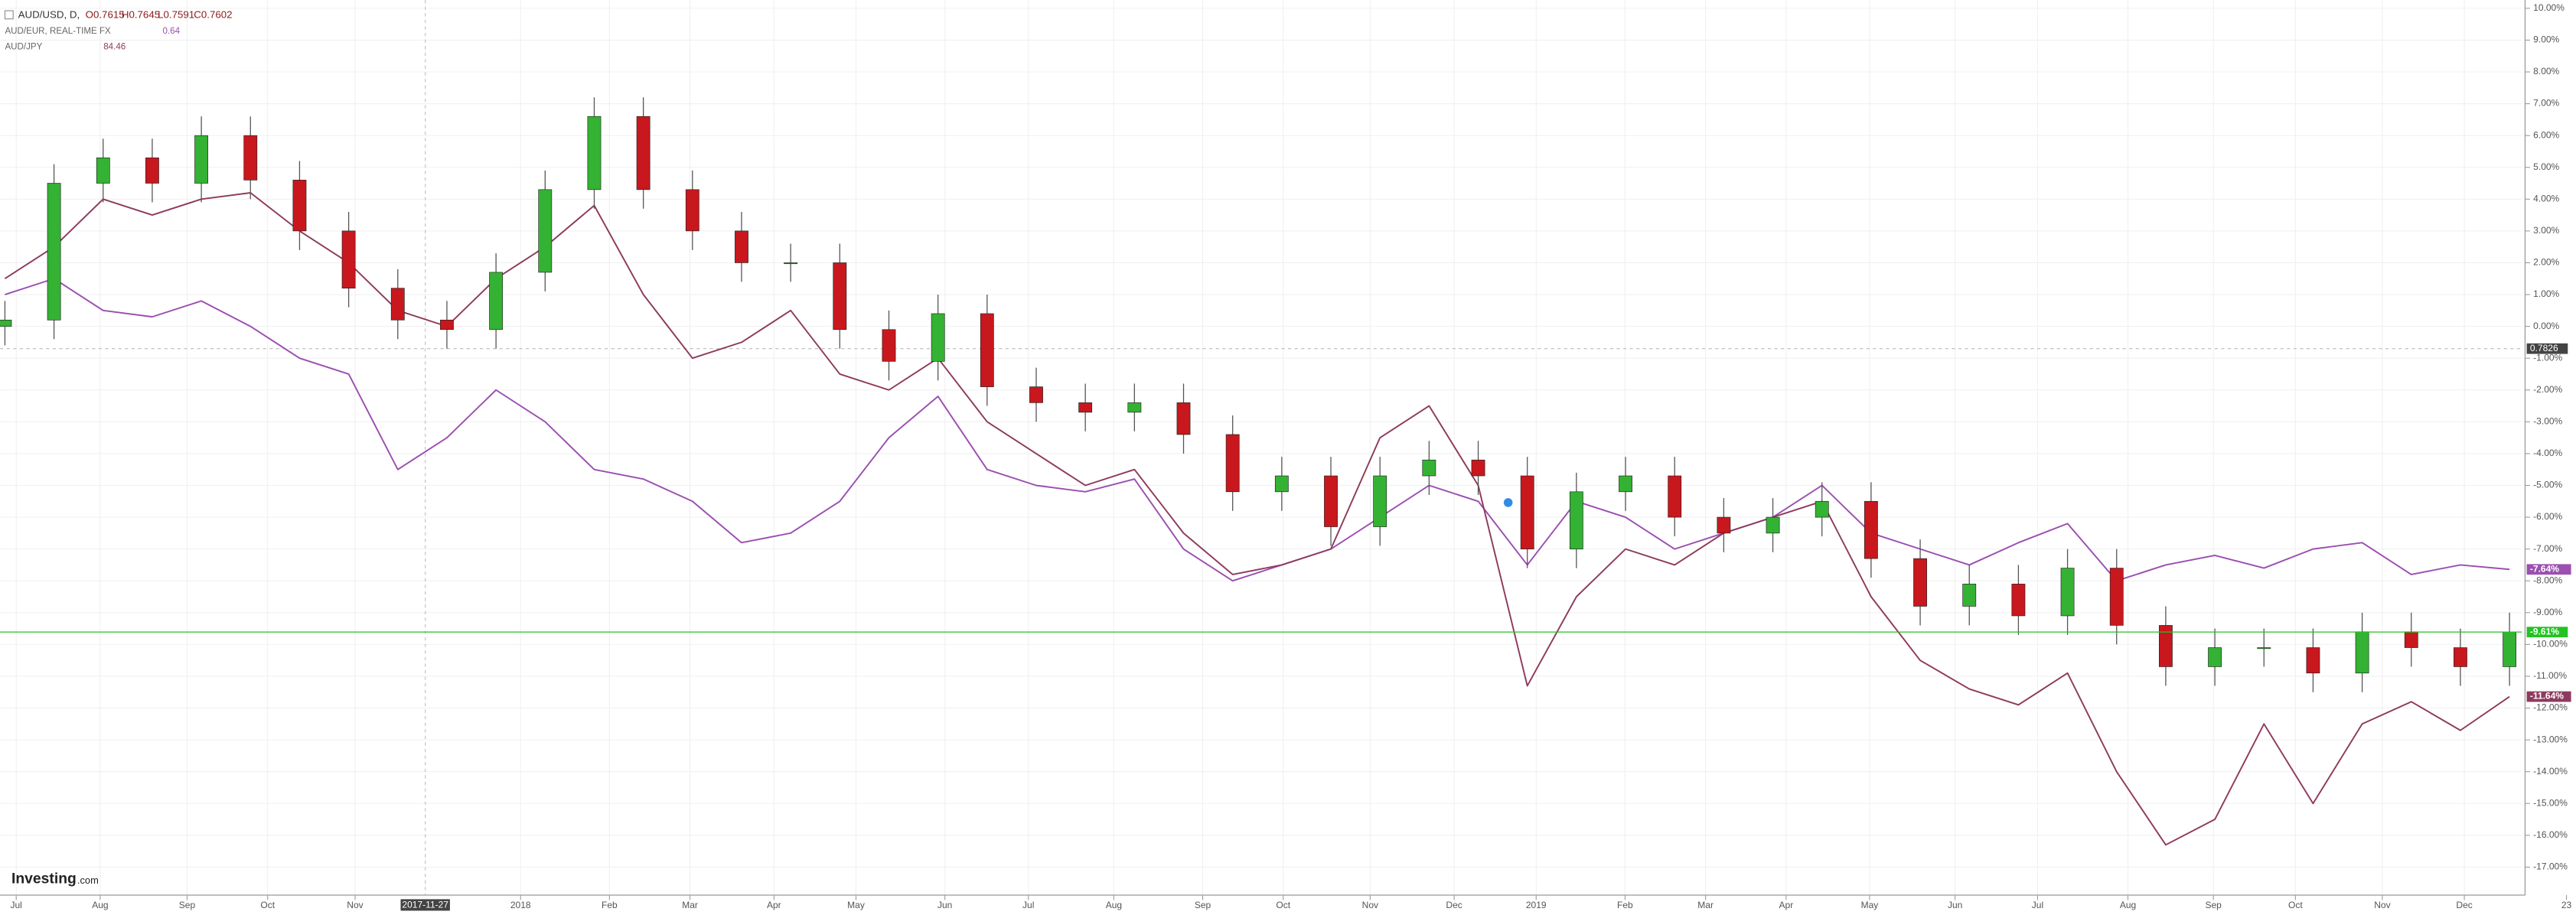  What do you see at coordinates (2546, 262) in the screenshot?
I see `y-tick-label: 2.00%` at bounding box center [2546, 262].